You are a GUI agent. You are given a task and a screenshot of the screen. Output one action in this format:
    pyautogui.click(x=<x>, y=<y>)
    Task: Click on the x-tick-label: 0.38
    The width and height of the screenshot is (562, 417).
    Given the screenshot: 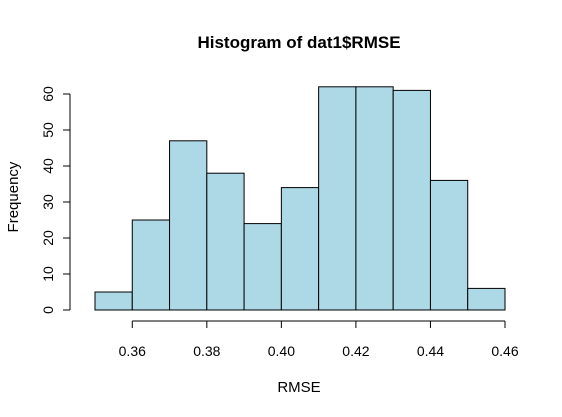 What is the action you would take?
    pyautogui.click(x=206, y=351)
    